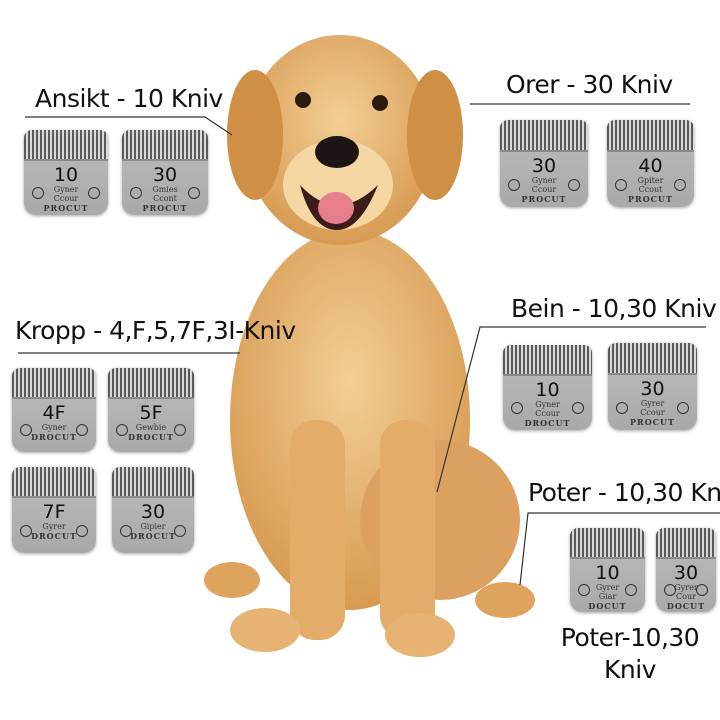 The image size is (720, 720). I want to click on blade-size: 5F, so click(151, 412).